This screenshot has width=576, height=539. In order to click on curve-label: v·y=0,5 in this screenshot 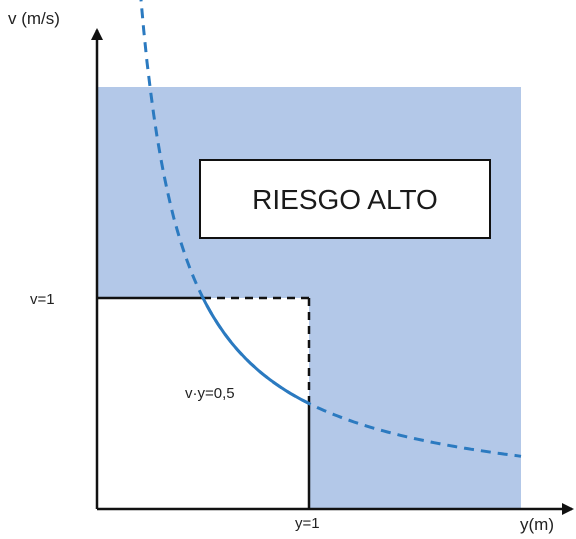, I will do `click(210, 393)`.